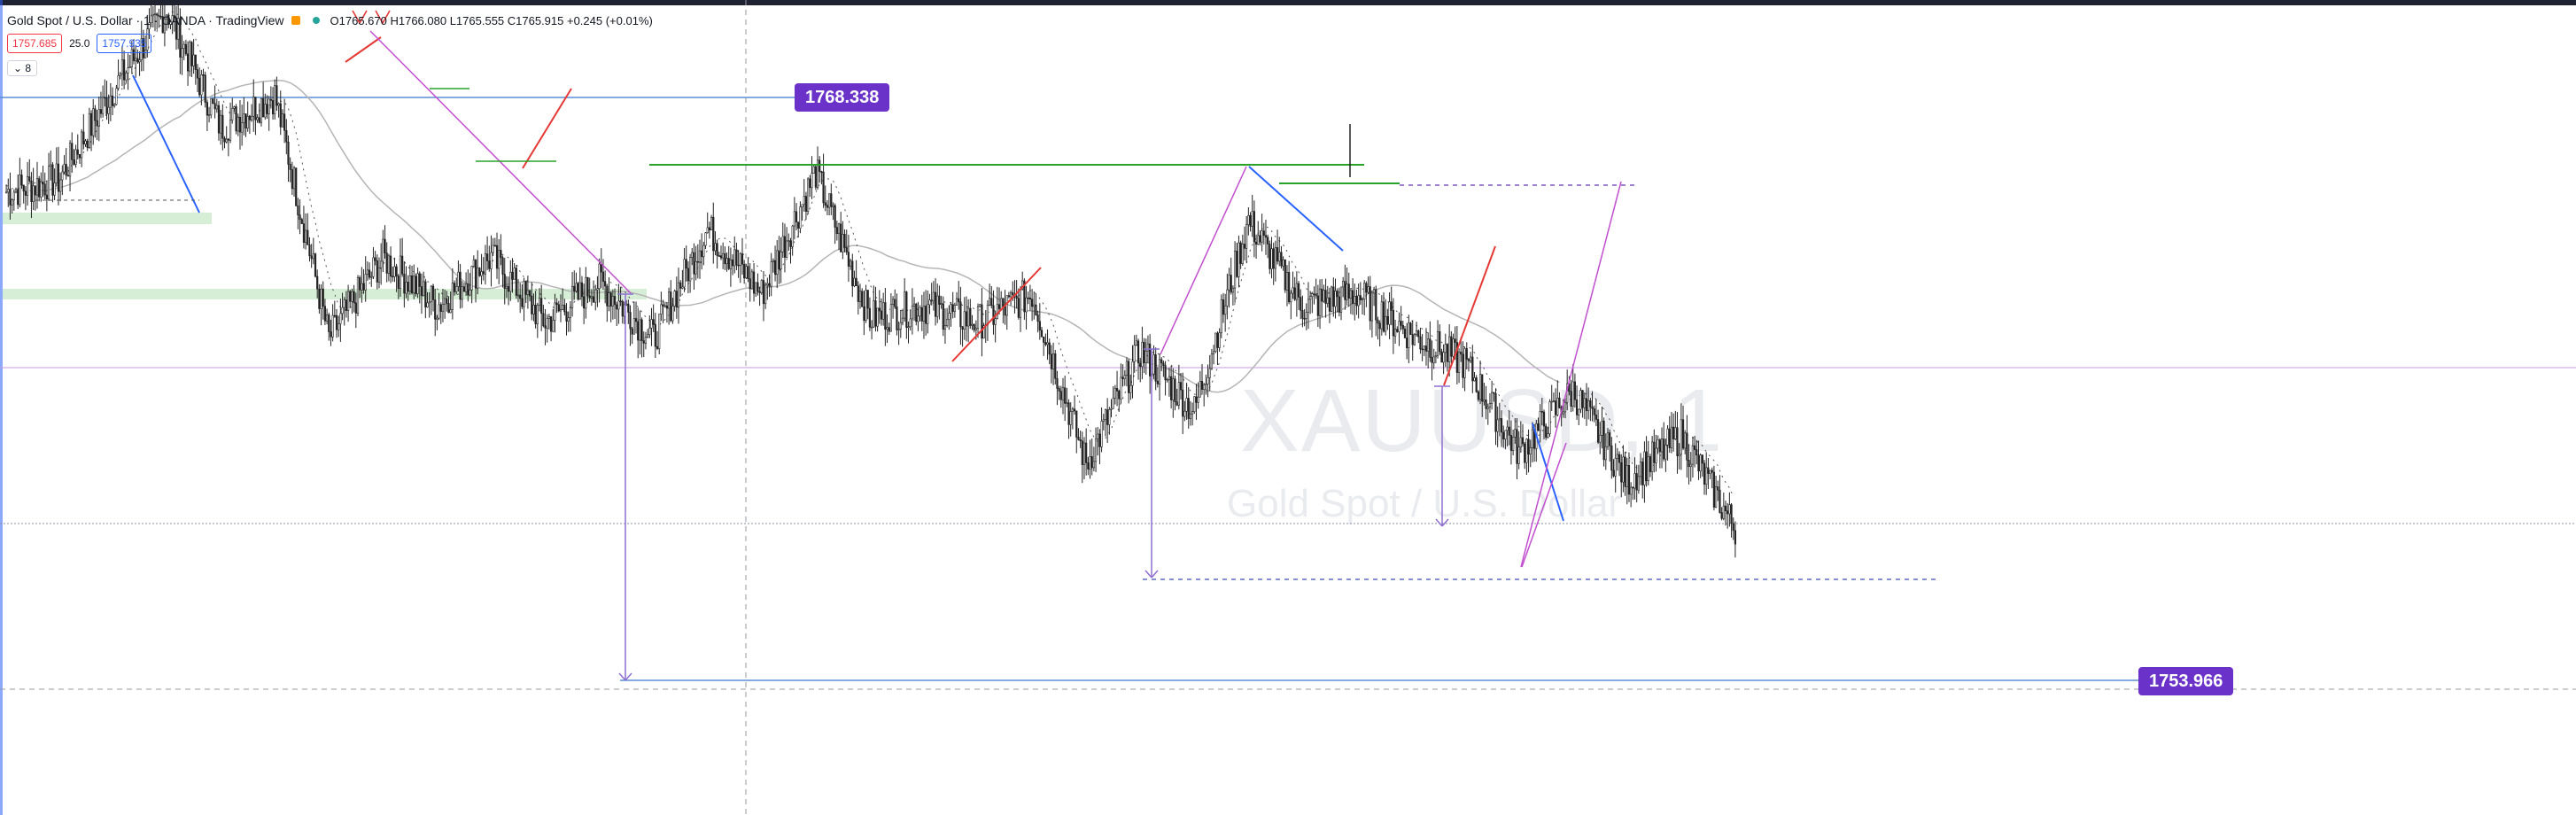 This screenshot has height=815, width=2576. Describe the element at coordinates (35, 43) in the screenshot. I see `sell-button: 1757.685` at that location.